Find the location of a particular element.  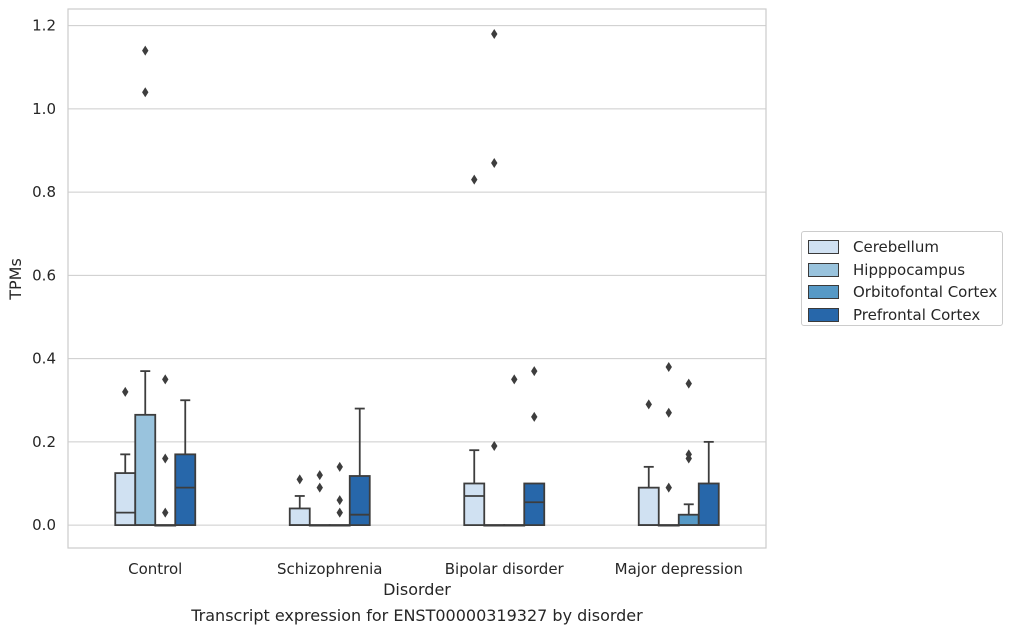

y-tick-label: 0.8 is located at coordinates (44, 192).